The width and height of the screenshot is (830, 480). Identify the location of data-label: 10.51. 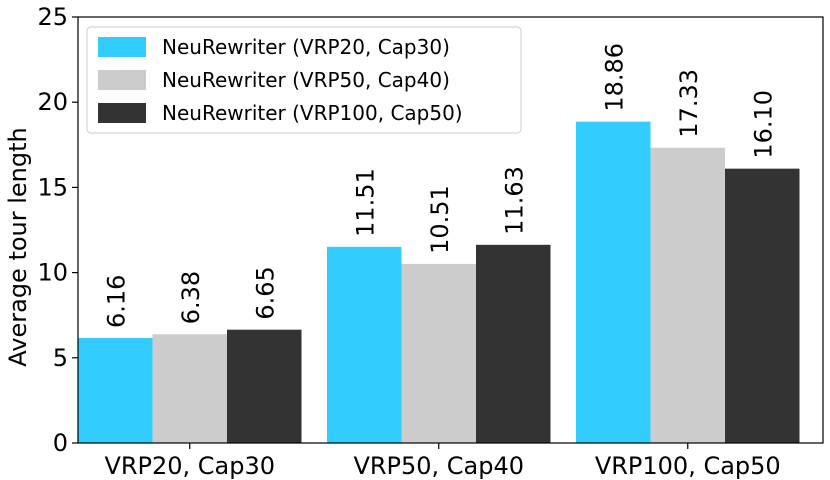
(440, 219).